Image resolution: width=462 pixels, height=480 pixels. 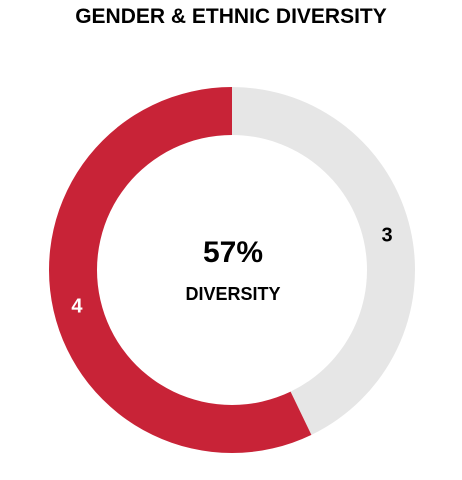 I want to click on chart-title: GENDER & ETHNIC DIVERSITY, so click(x=231, y=16).